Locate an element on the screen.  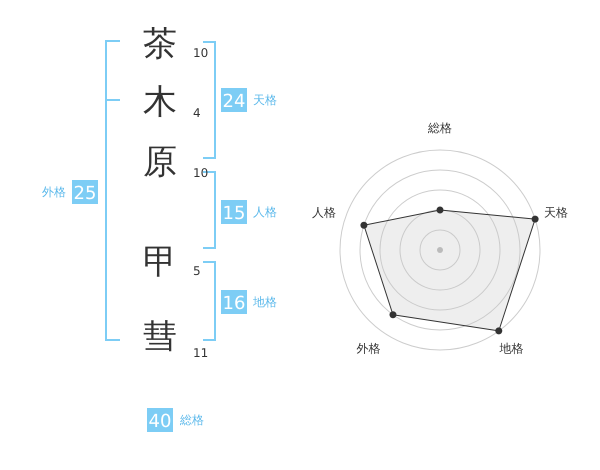
text: 地格 is located at coordinates (264, 302).